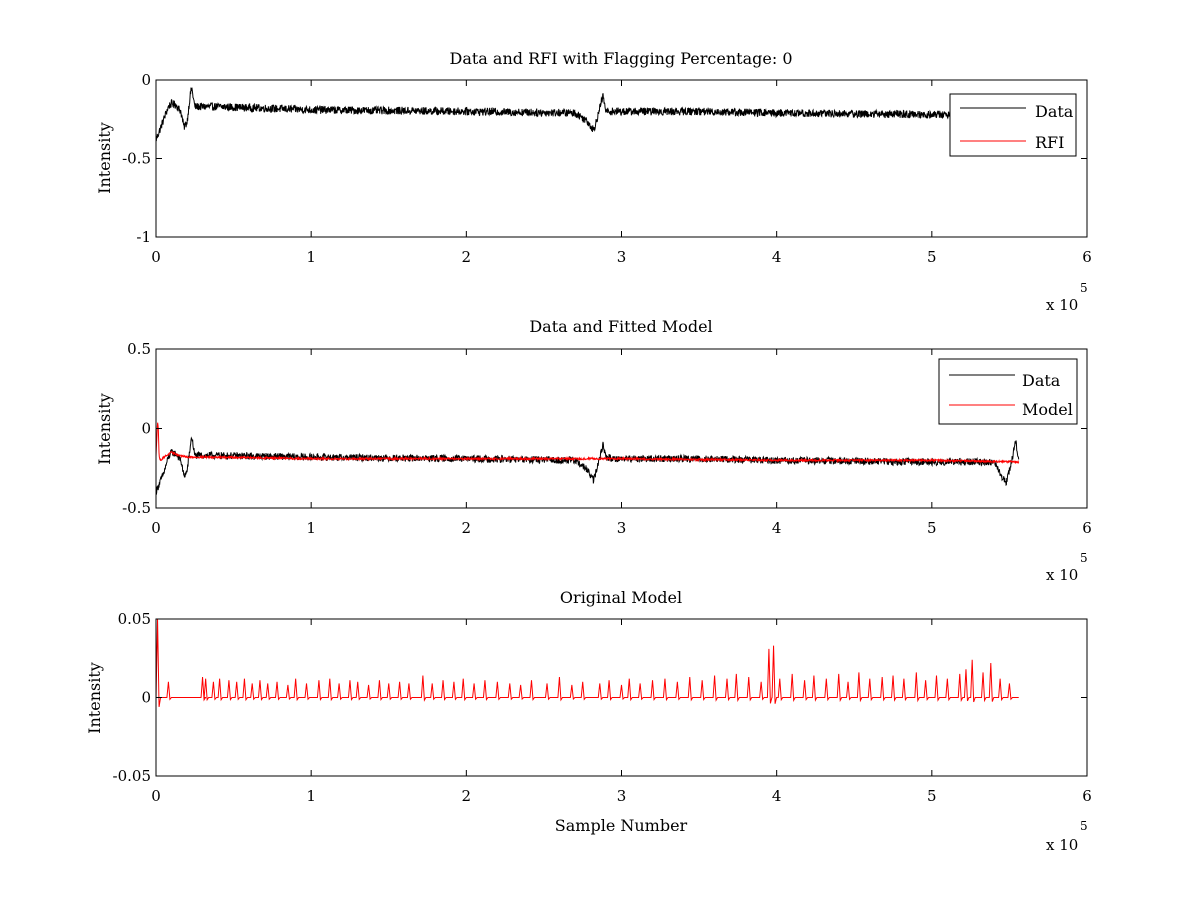  What do you see at coordinates (134, 619) in the screenshot?
I see `y-tick-label: 0.05` at bounding box center [134, 619].